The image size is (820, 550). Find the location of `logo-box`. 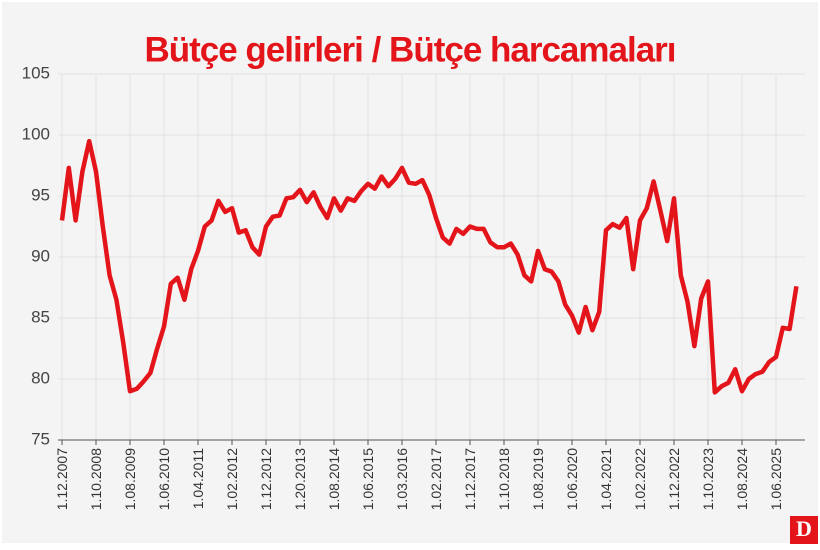

logo-box is located at coordinates (804, 530).